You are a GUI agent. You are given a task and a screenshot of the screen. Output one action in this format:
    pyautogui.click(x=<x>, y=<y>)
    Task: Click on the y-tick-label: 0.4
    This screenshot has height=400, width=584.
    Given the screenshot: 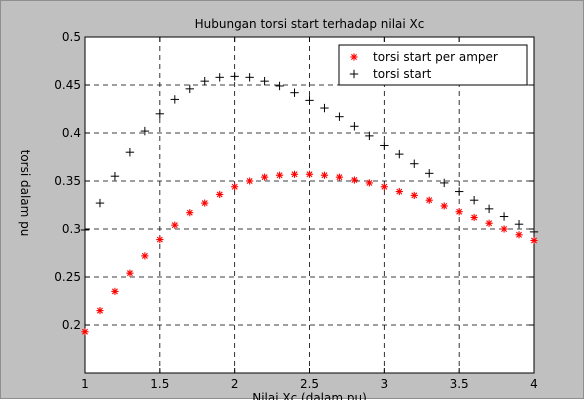 What is the action you would take?
    pyautogui.click(x=71, y=133)
    